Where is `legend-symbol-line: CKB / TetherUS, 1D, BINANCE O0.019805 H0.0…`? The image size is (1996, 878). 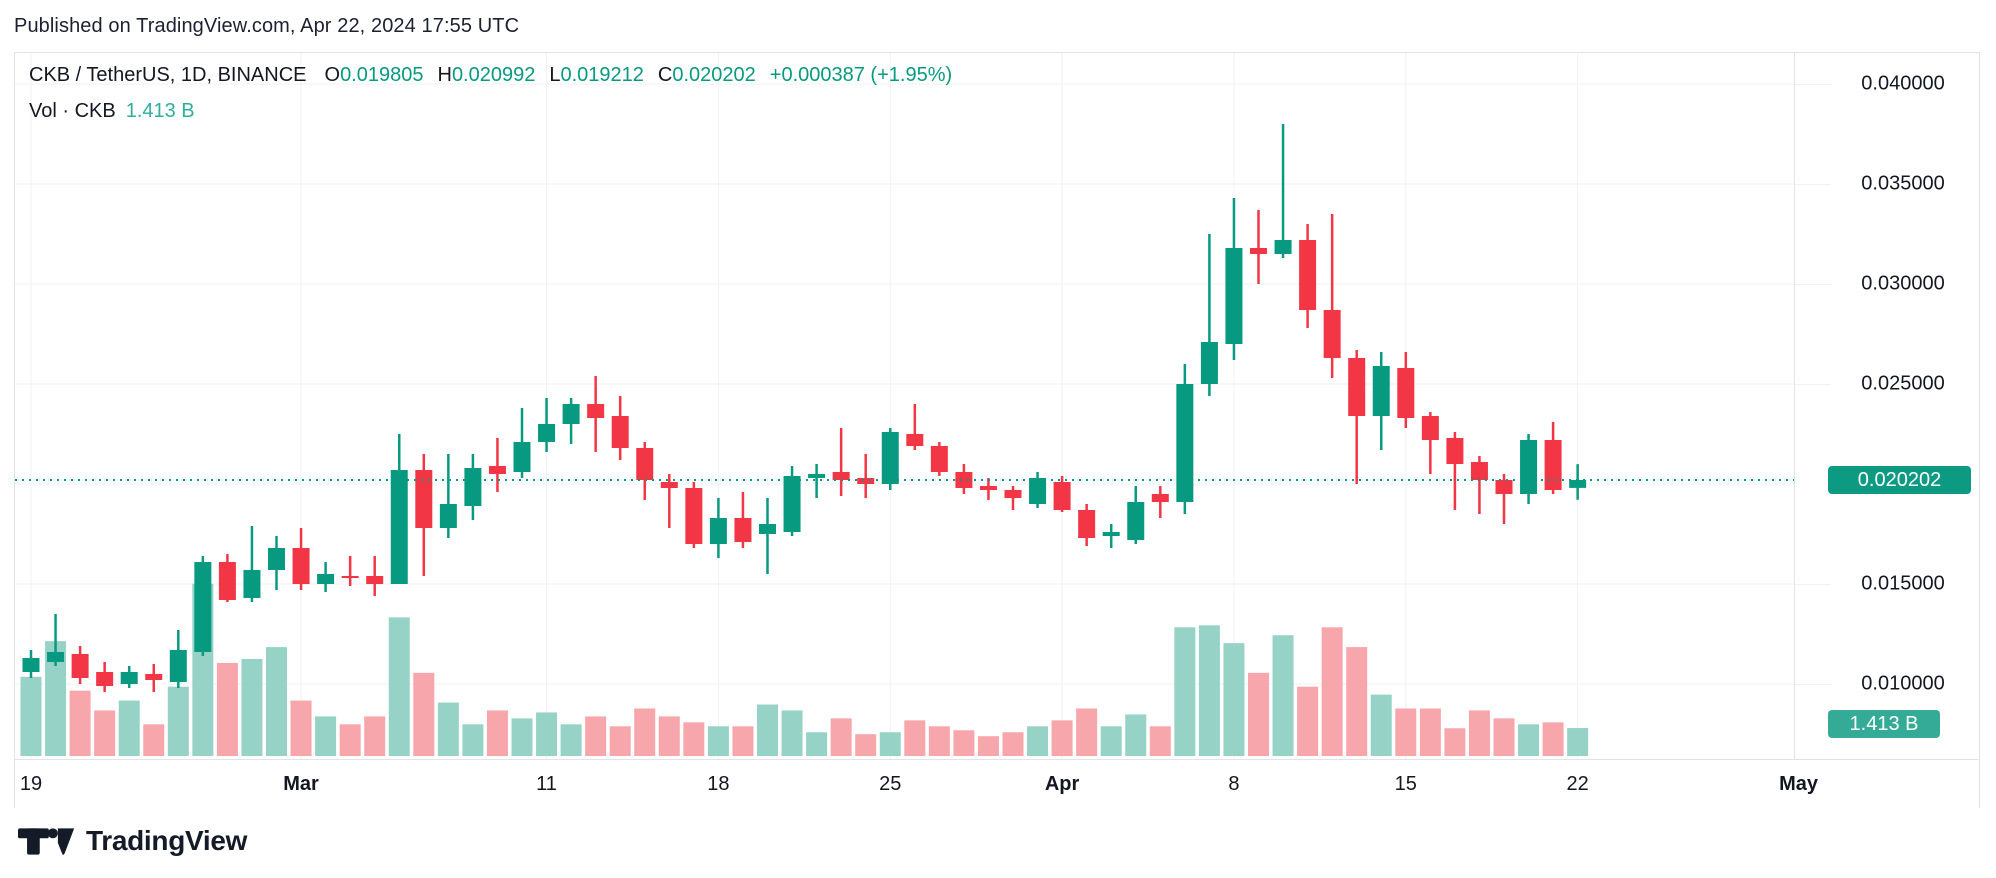
legend-symbol-line: CKB / TetherUS, 1D, BINANCE O0.019805 H0.0… is located at coordinates (490, 75).